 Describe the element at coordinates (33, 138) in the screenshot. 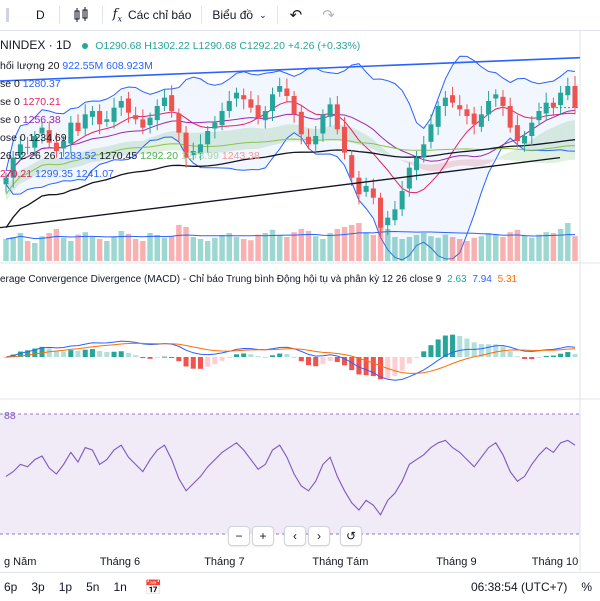

I see `indicator-legend-line: ose 0 1234.69` at that location.